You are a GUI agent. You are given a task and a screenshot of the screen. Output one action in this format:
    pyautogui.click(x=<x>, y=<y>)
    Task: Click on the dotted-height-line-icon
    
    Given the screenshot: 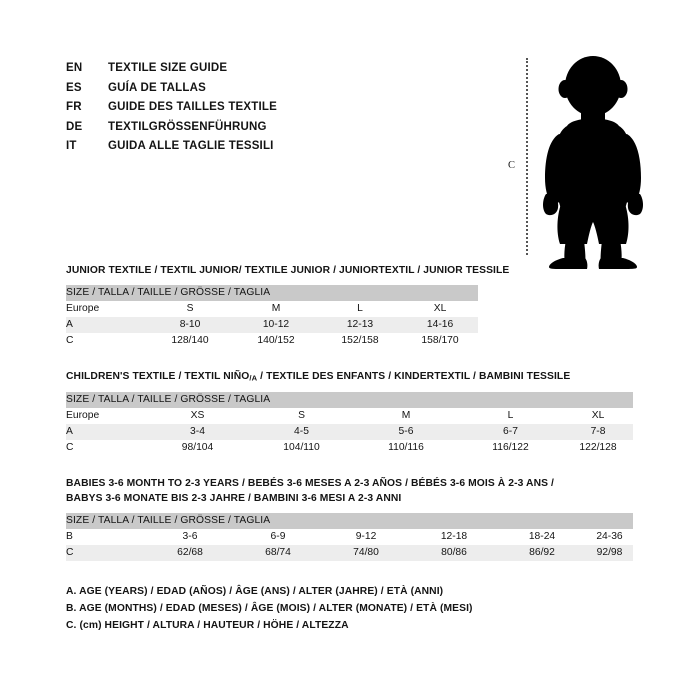 What is the action you would take?
    pyautogui.click(x=527, y=156)
    